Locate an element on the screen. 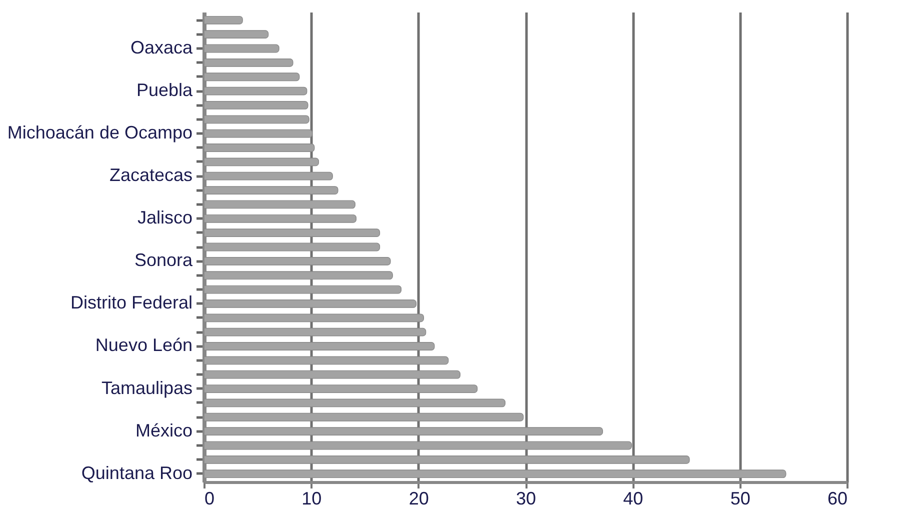  x-tick-label: 10 is located at coordinates (312, 498).